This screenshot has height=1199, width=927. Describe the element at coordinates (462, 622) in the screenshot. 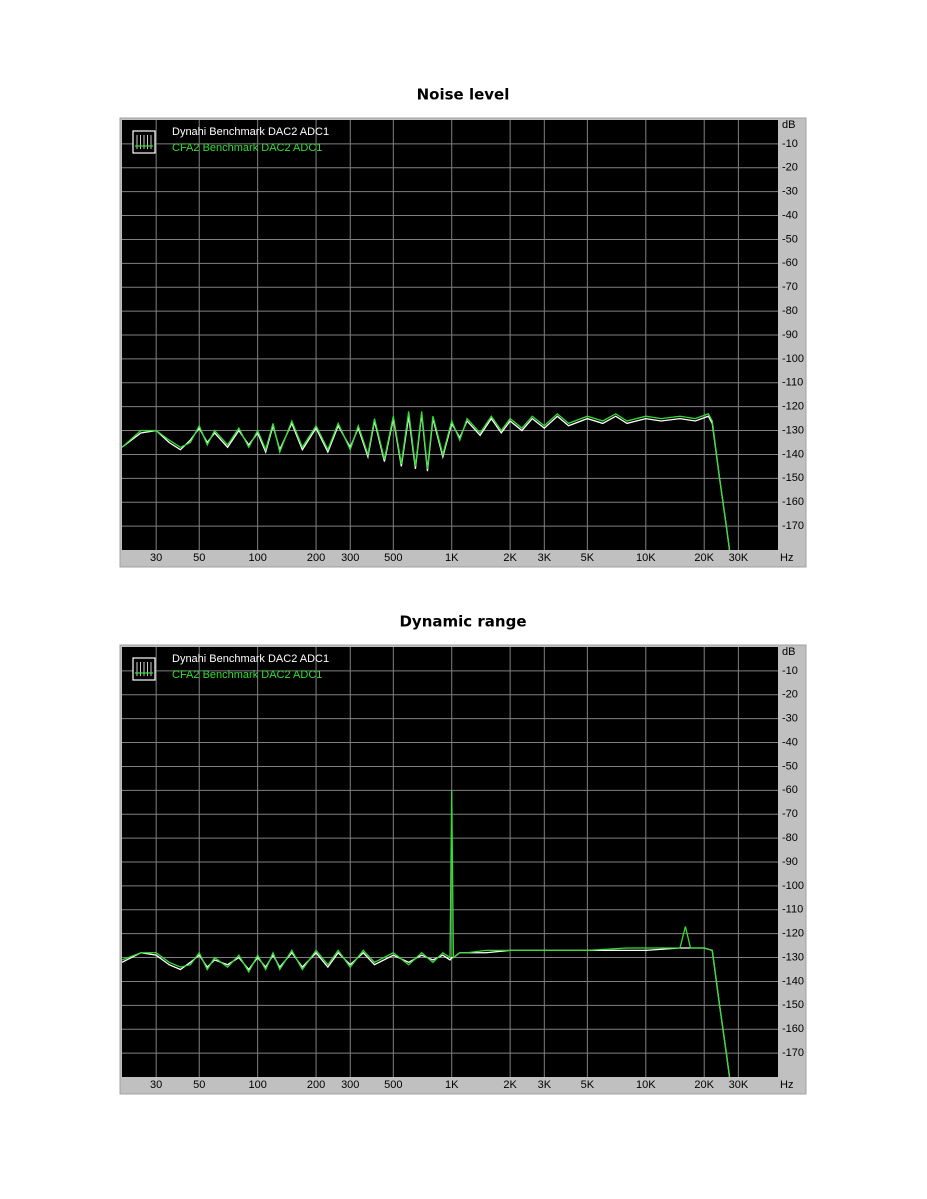

I see `chart-title: Dynamic range` at that location.